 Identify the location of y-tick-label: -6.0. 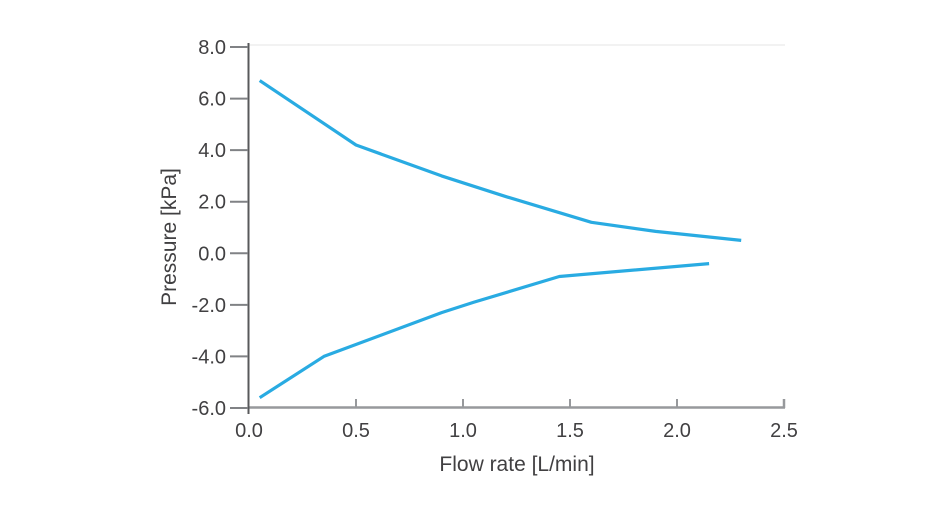
(209, 409).